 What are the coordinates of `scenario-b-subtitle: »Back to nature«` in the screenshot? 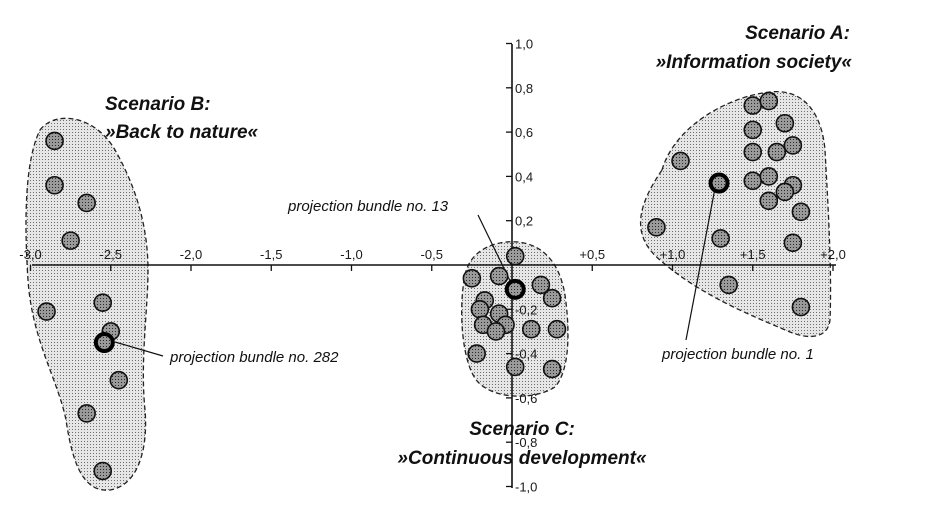 It's located at (182, 132).